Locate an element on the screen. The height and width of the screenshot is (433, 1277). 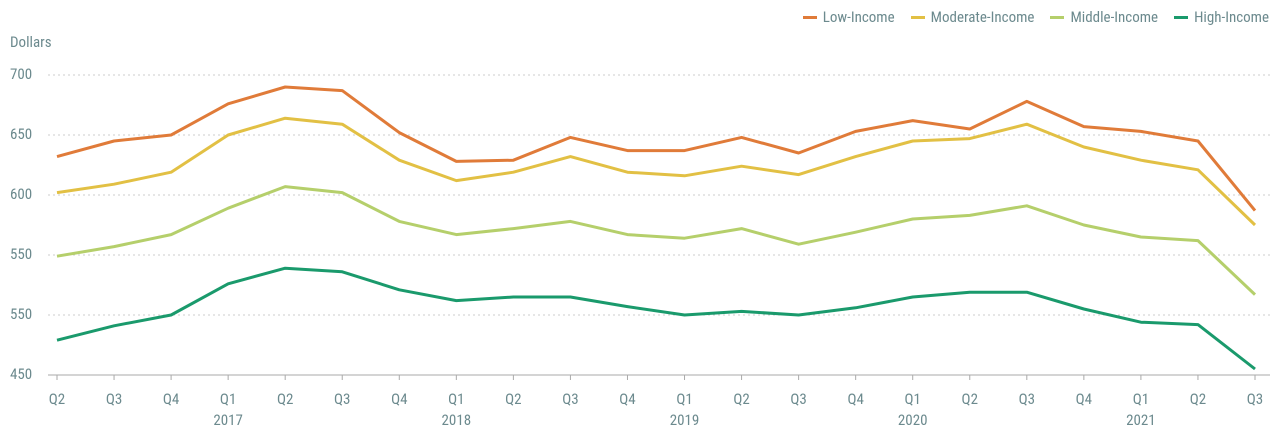
x-year-label: 2019 is located at coordinates (685, 420).